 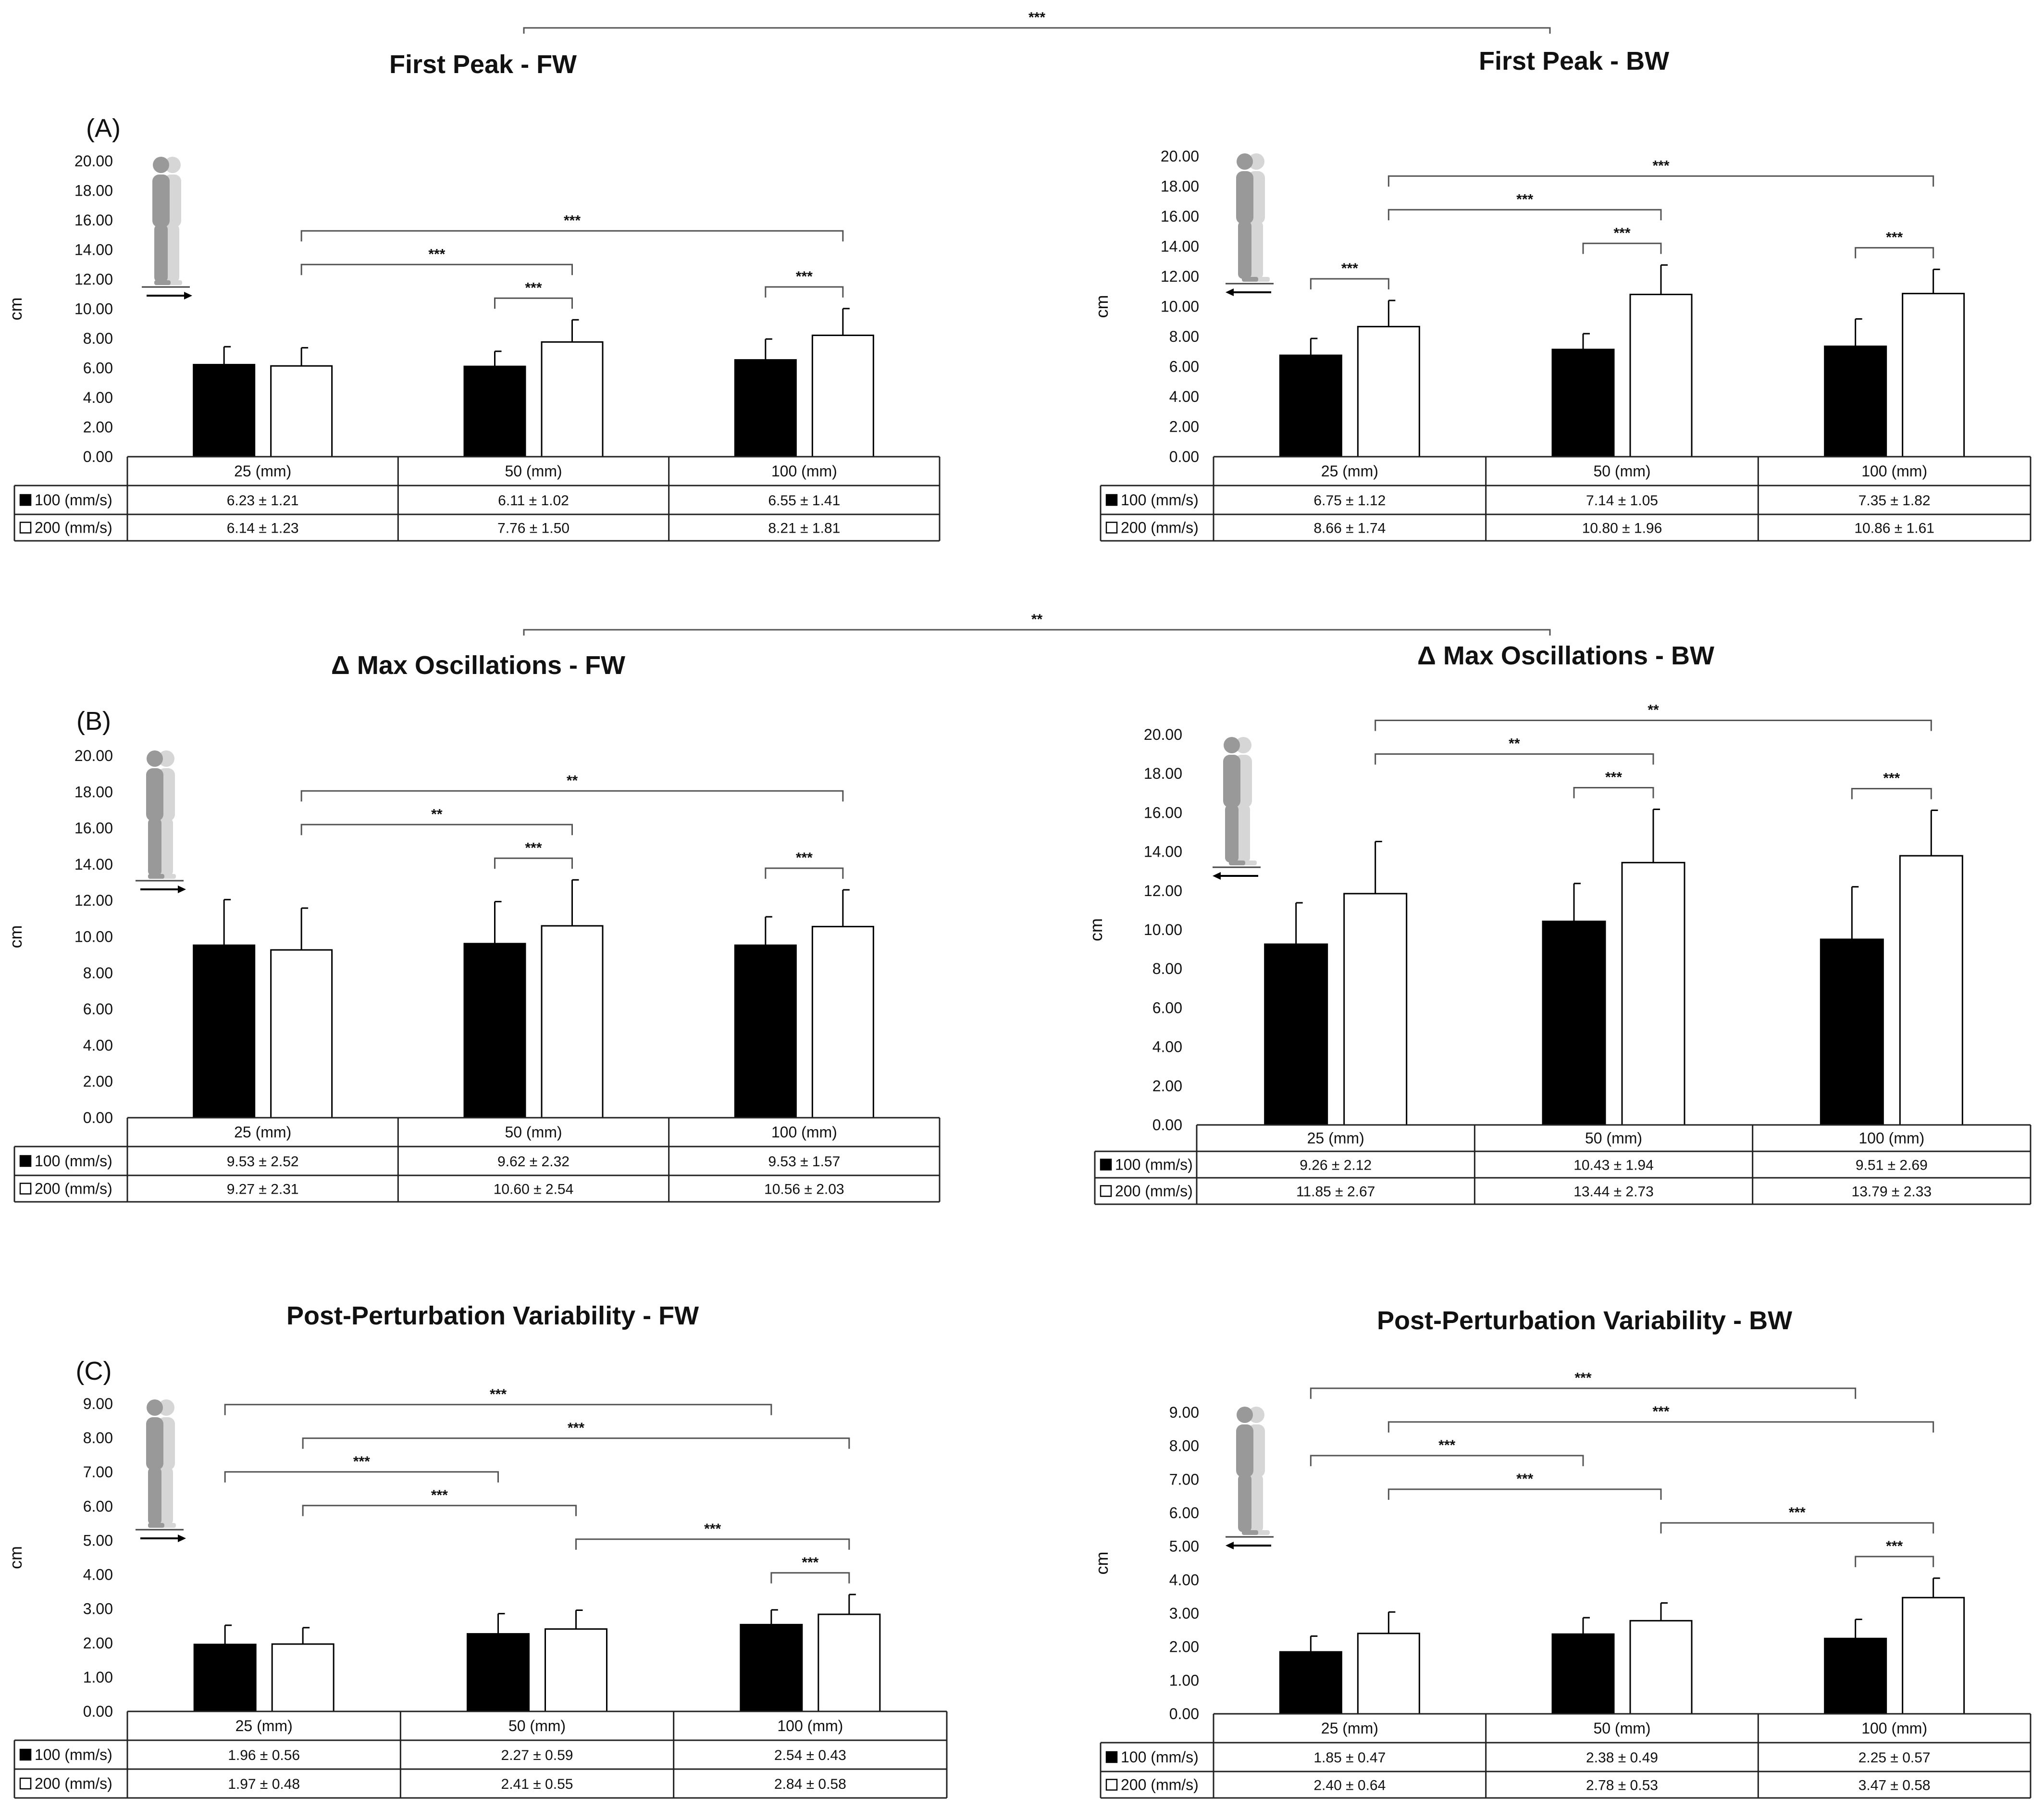 I want to click on mean-sd-label: 7.76 ± 1.50, so click(x=533, y=529).